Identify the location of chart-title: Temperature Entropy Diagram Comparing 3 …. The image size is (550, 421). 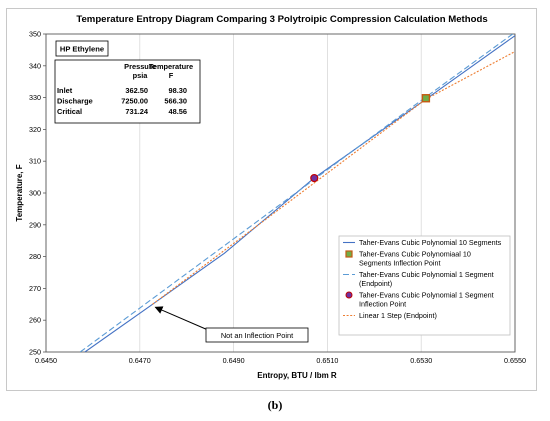
(281, 19).